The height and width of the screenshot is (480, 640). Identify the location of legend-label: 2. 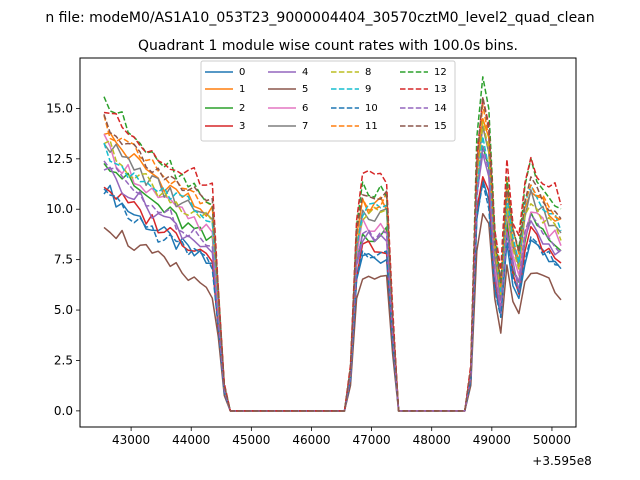
(242, 108).